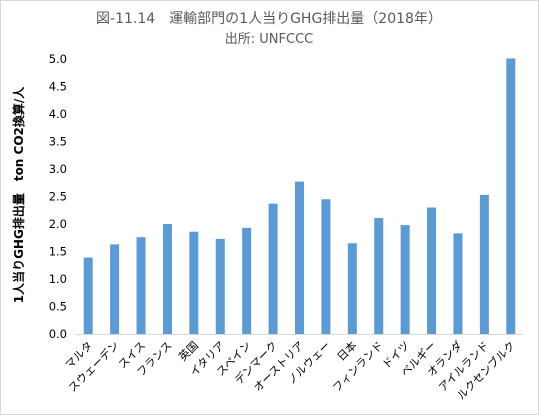 Image resolution: width=539 pixels, height=415 pixels. What do you see at coordinates (58, 114) in the screenshot?
I see `y-tick-label: 4.0` at bounding box center [58, 114].